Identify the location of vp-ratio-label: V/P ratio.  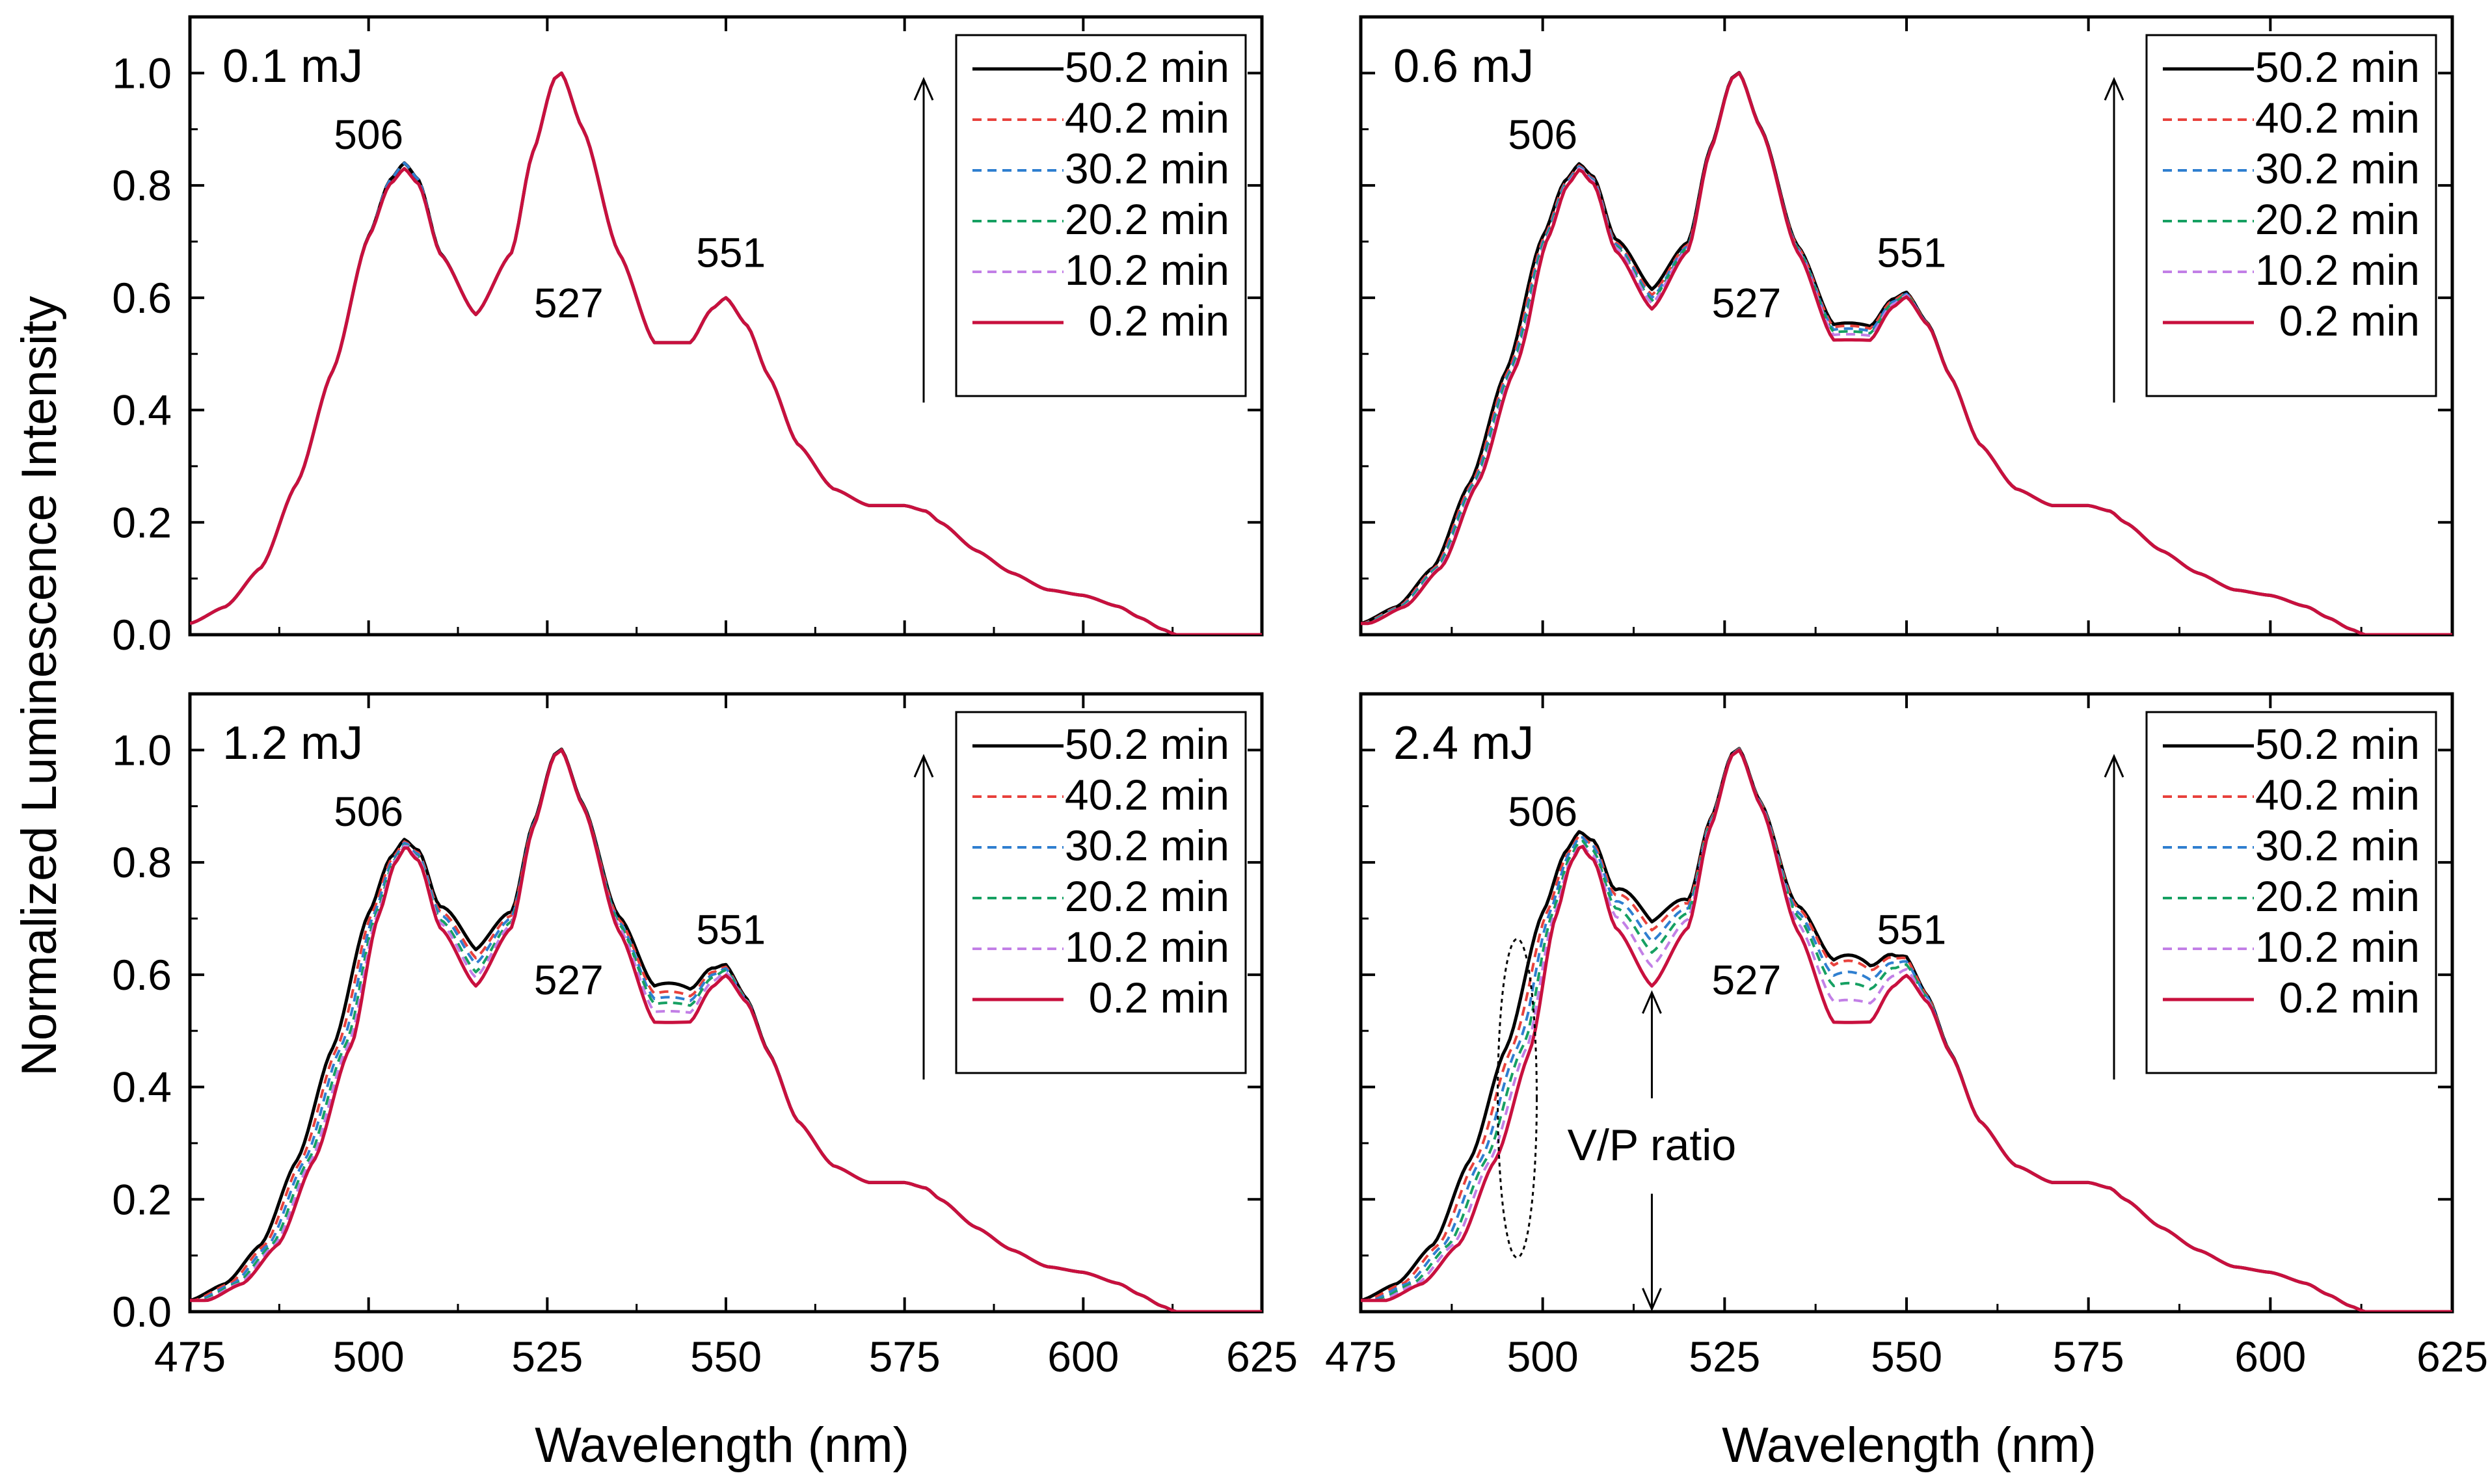
(1652, 1145).